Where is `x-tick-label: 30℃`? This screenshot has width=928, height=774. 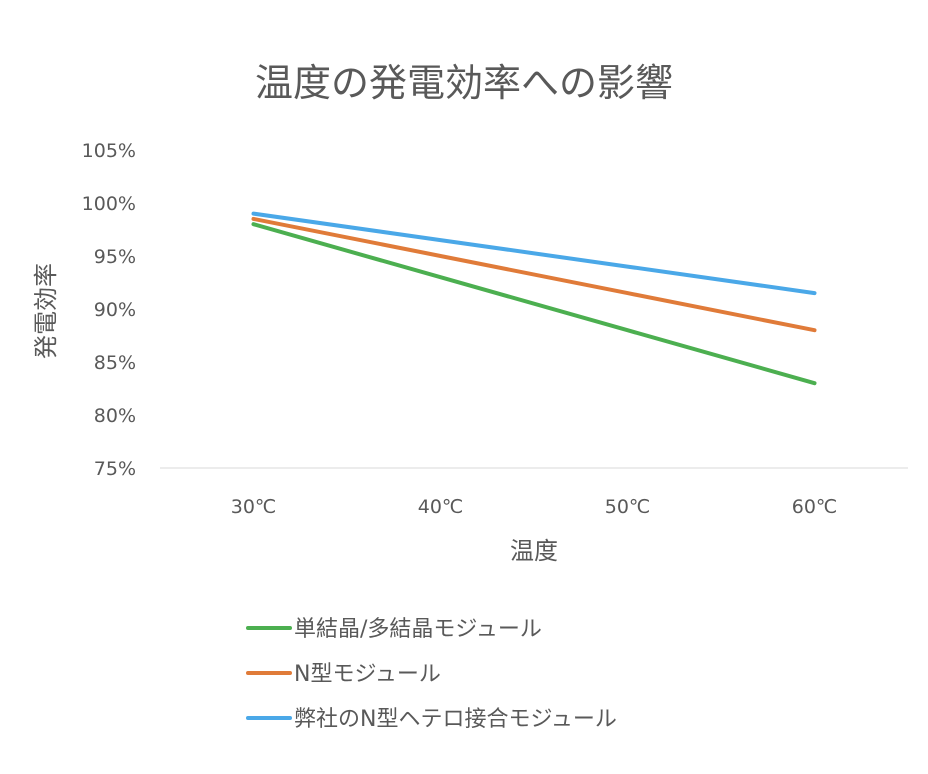
x-tick-label: 30℃ is located at coordinates (254, 507).